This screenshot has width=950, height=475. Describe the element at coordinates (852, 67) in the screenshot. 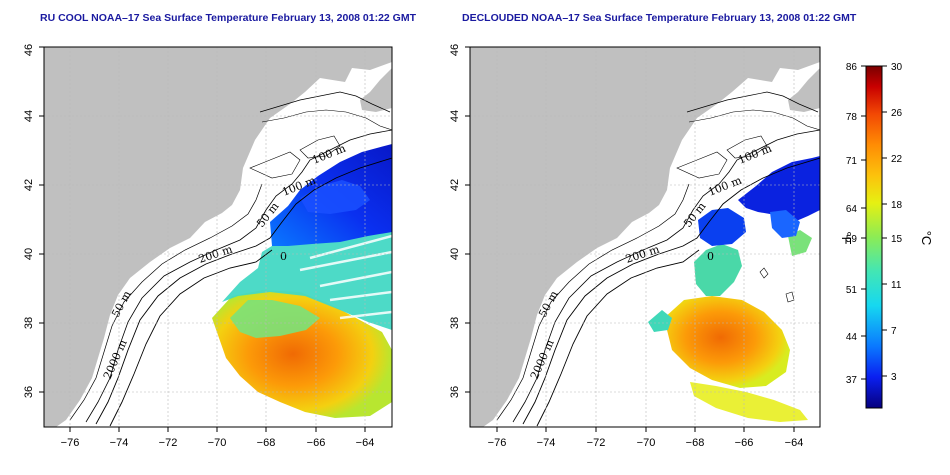

I see `fahrenheit-tick: 86` at that location.